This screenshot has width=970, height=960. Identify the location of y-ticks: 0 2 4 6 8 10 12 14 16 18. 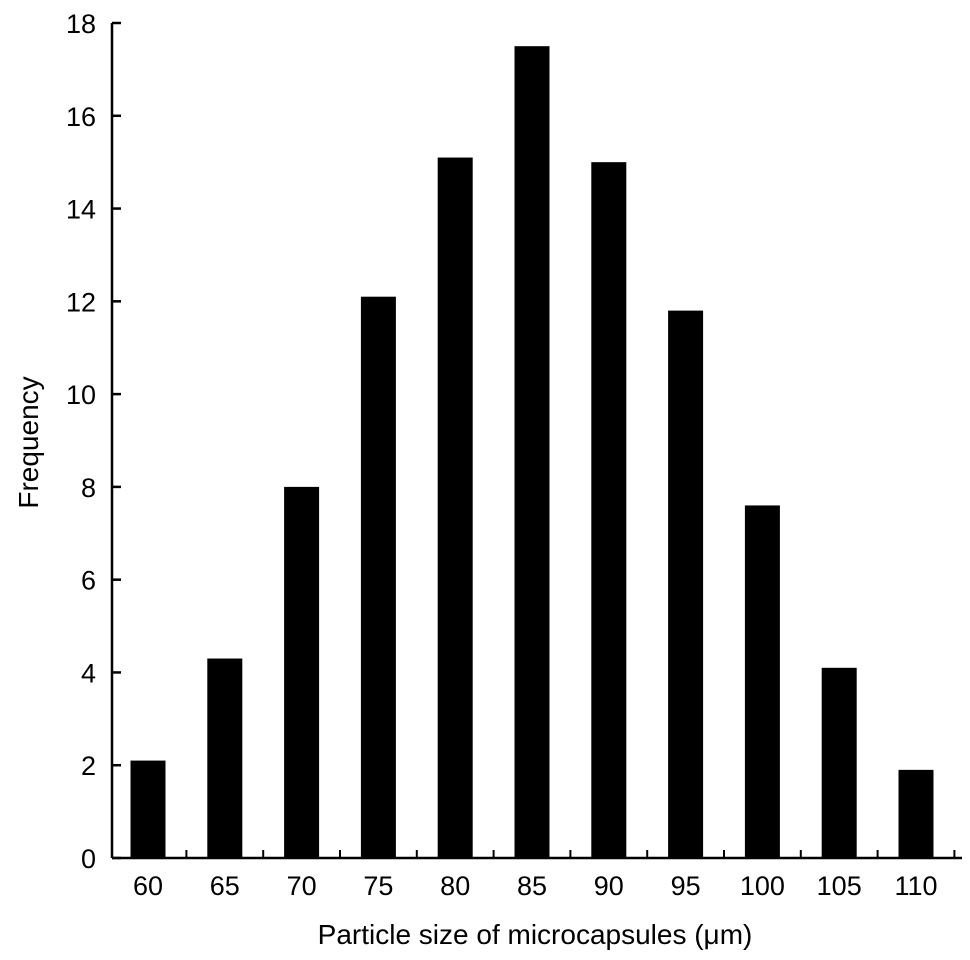
(93, 441).